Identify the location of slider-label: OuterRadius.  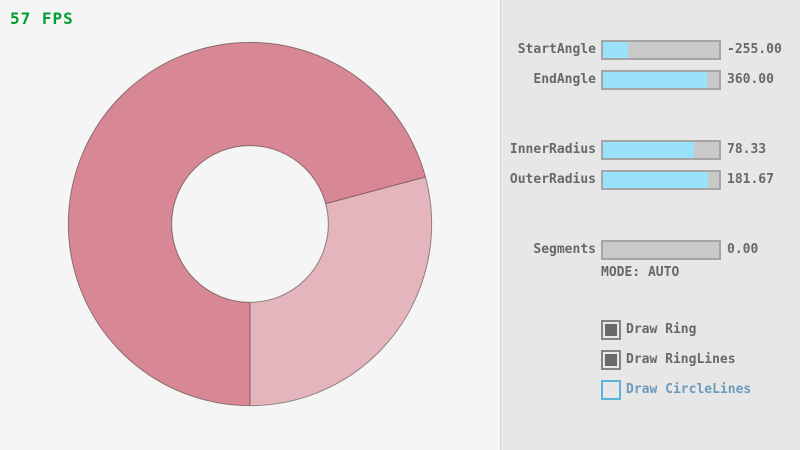
(552, 179).